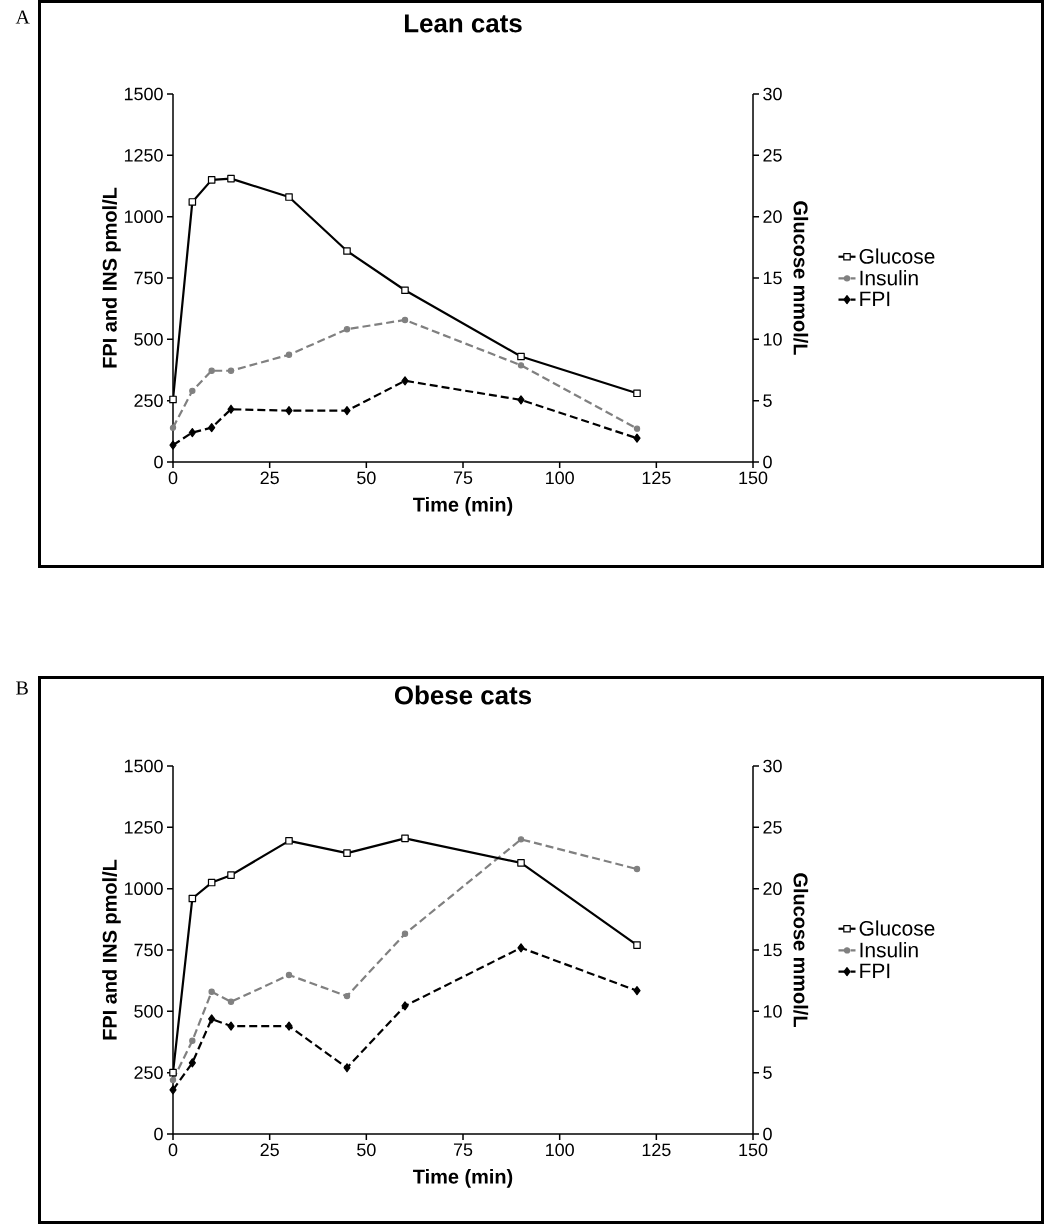 The image size is (1044, 1224). Describe the element at coordinates (22, 17) in the screenshot. I see `text: A` at that location.